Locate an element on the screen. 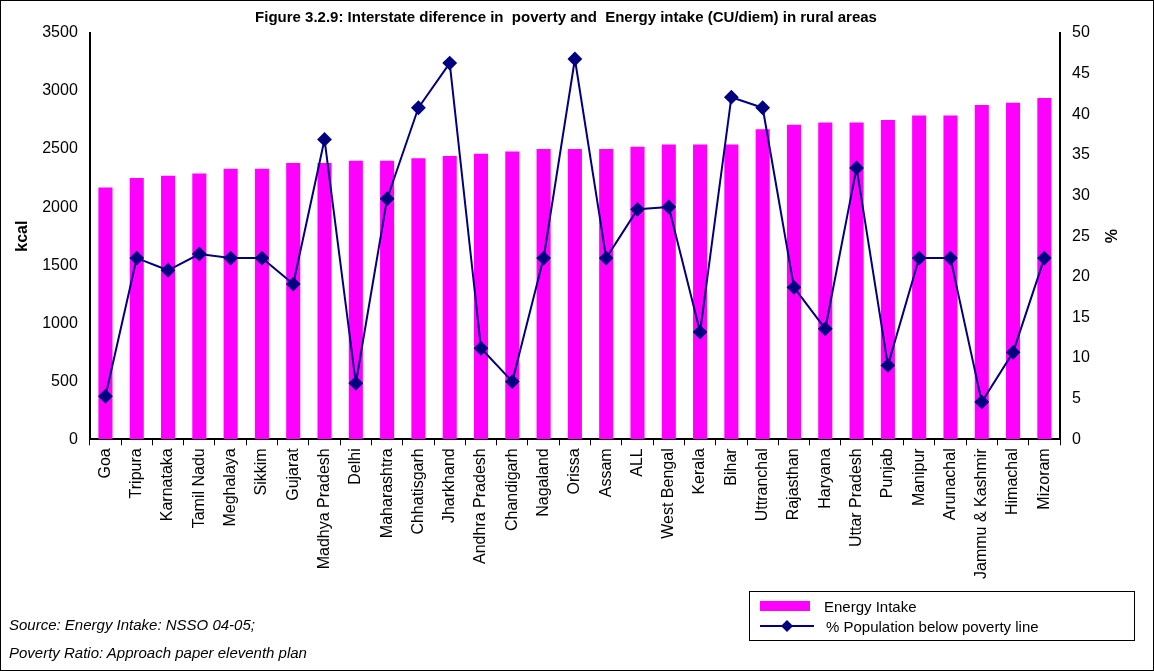  x-tick-label: Tamil Nadu is located at coordinates (198, 488).